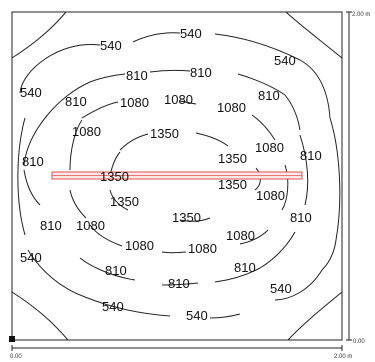 The image size is (375, 362). What do you see at coordinates (16, 357) in the screenshot?
I see `x-origin-label: 0.00` at bounding box center [16, 357].